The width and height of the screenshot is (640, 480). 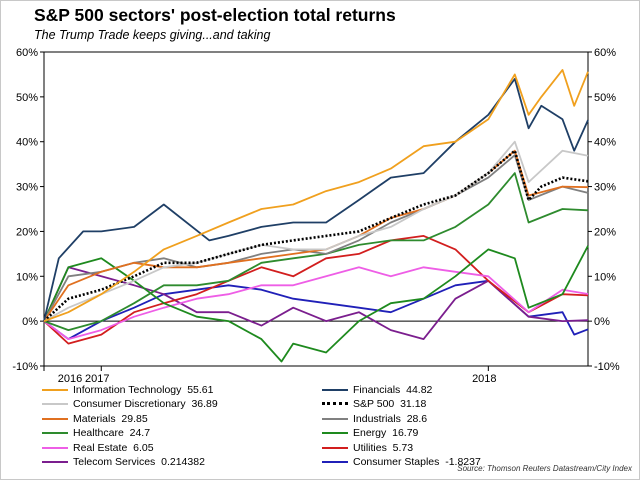 What do you see at coordinates (602, 322) in the screenshot?
I see `y-tick-label-right: 0%` at bounding box center [602, 322].